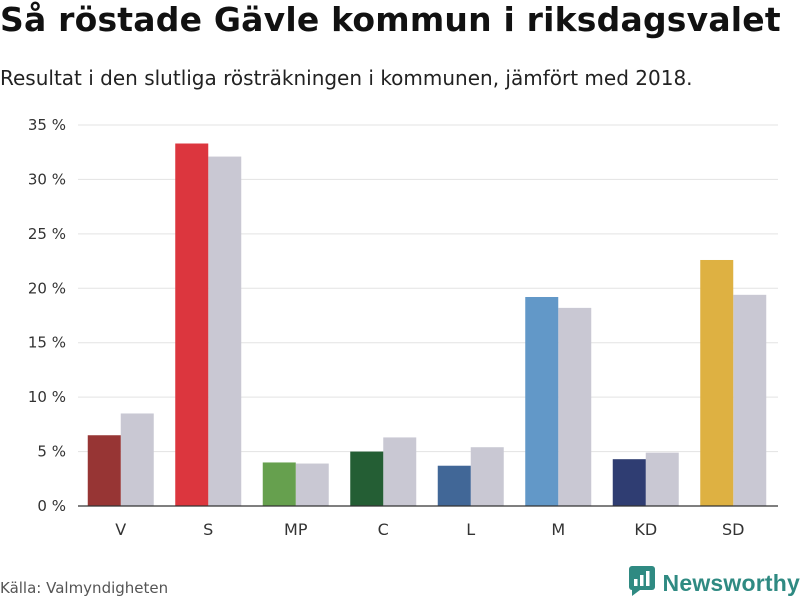 The height and width of the screenshot is (600, 800). What do you see at coordinates (470, 529) in the screenshot?
I see `x-tick-label: L` at bounding box center [470, 529].